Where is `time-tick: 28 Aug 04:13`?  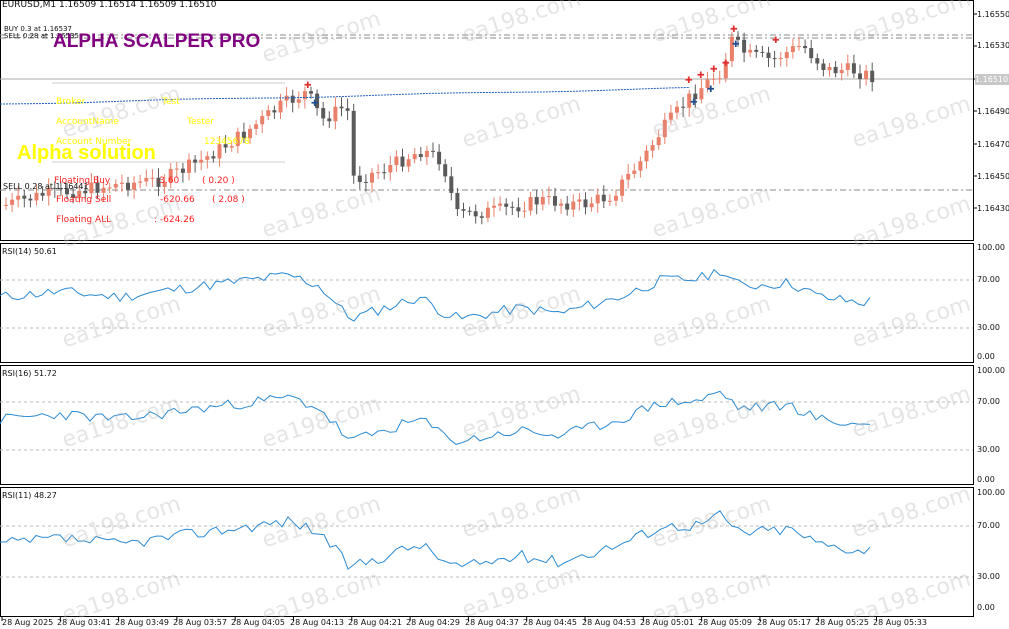 time-tick: 28 Aug 04:13 is located at coordinates (317, 622).